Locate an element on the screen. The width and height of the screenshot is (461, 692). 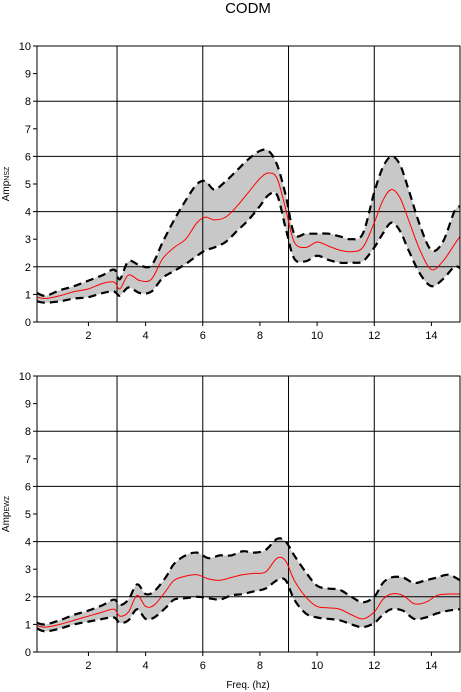
y-axis-label: AmpEWZ is located at coordinates (6, 513).